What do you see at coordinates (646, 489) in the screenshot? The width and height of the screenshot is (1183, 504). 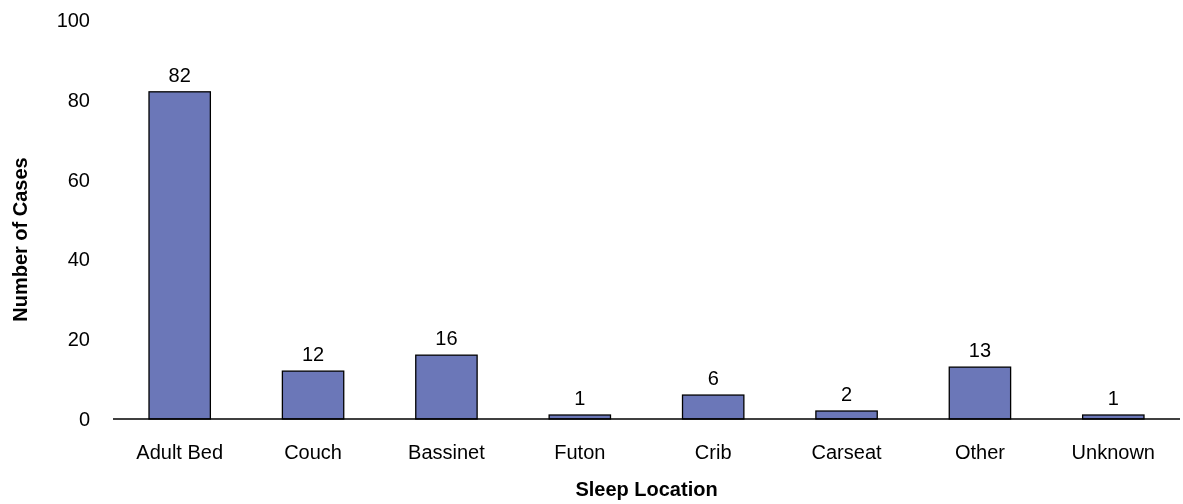 I see `x-axis-title: Sleep Location` at bounding box center [646, 489].